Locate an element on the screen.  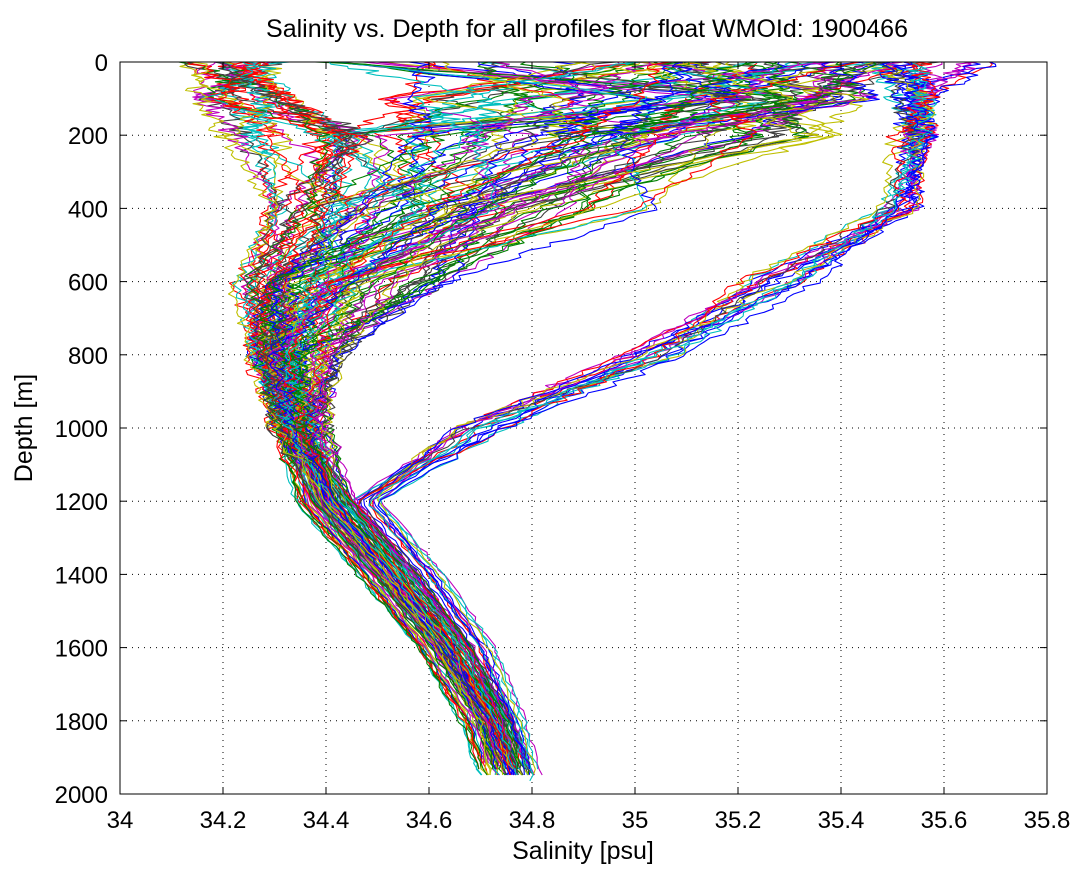
x-tick-labels: 34 34.2 34.4 34.6 34.8 35 35.2 35.4 35.6 35.8 is located at coordinates (589, 820).